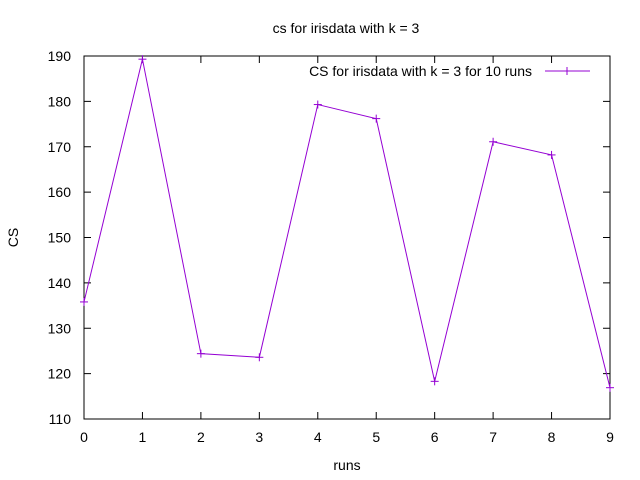 The height and width of the screenshot is (480, 640). I want to click on x-tick-label: 8, so click(552, 437).